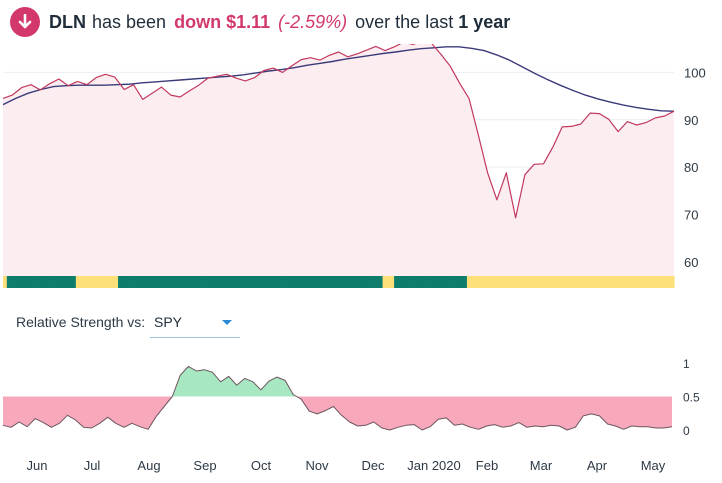  What do you see at coordinates (691, 262) in the screenshot?
I see `y-tick-label: 60` at bounding box center [691, 262].